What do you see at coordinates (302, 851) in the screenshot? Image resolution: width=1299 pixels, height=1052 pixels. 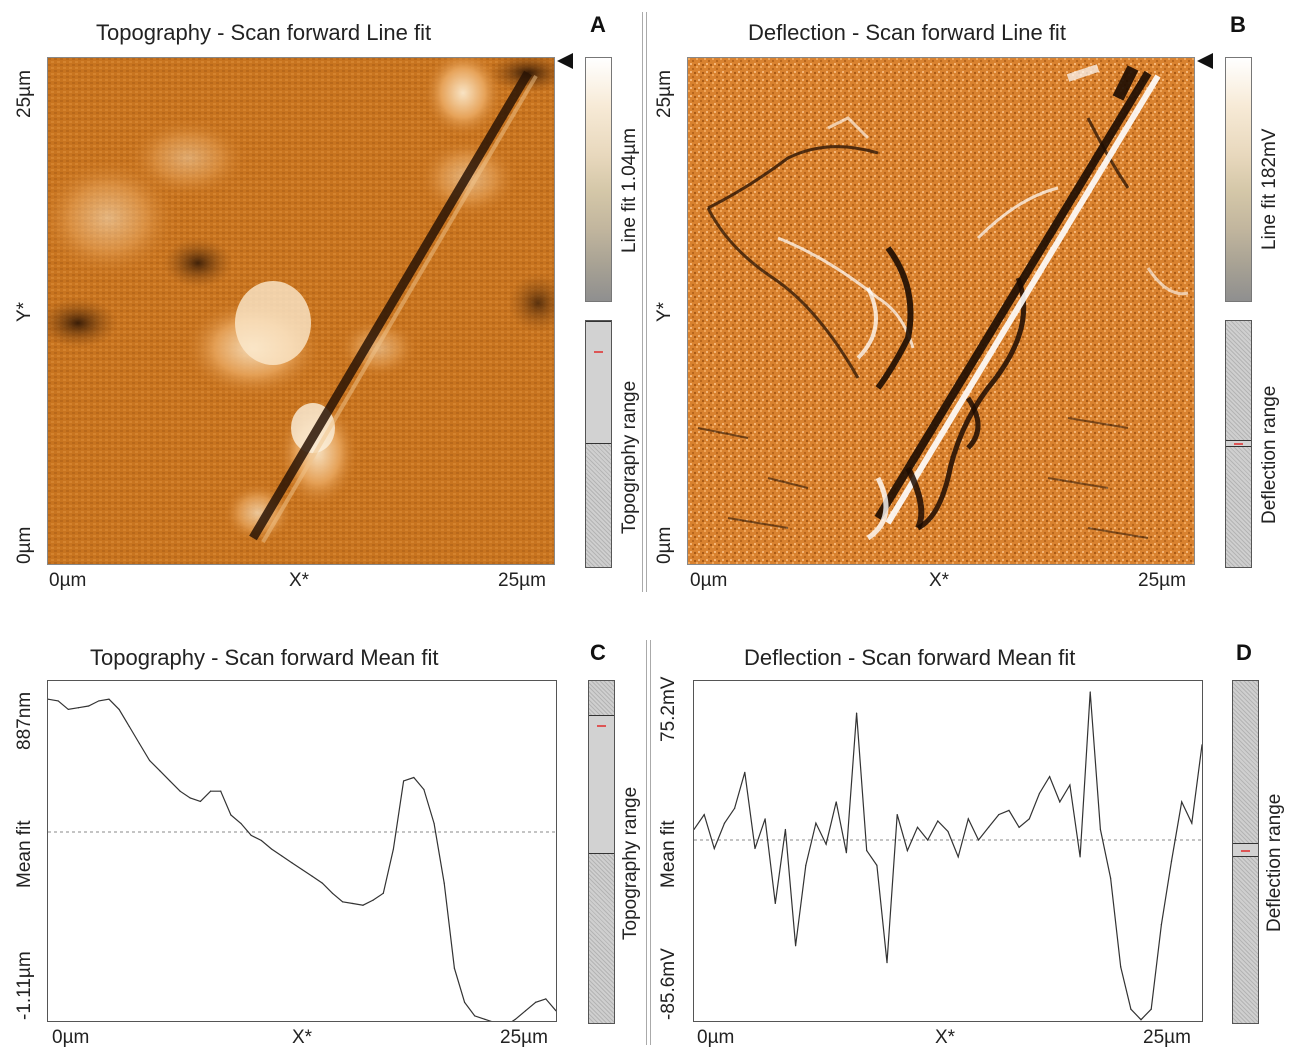 I see `topography-mean-fit-plot` at bounding box center [302, 851].